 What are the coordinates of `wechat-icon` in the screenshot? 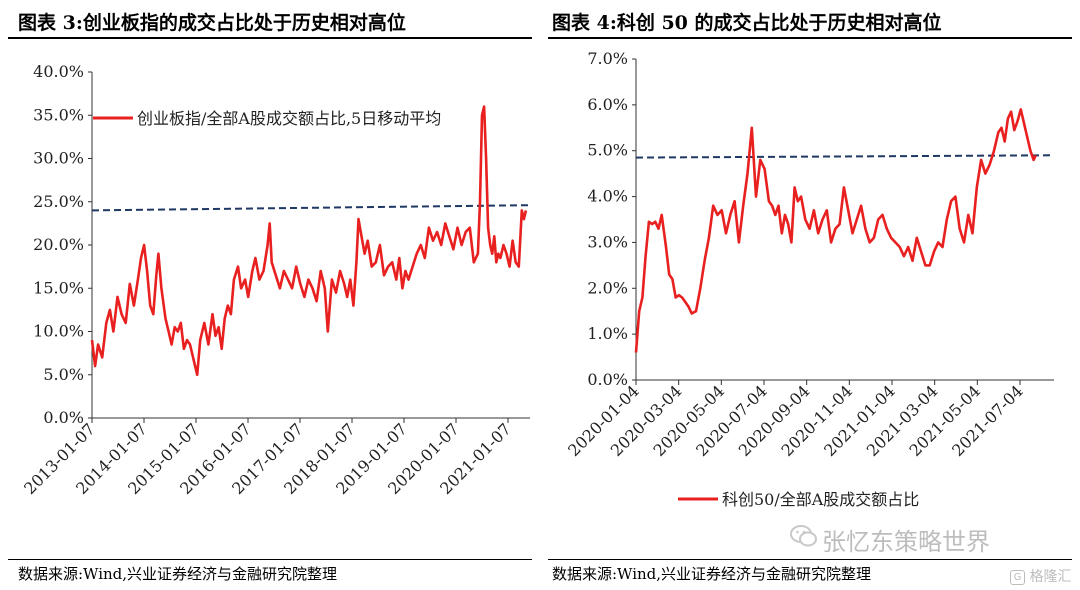 It's located at (803, 536).